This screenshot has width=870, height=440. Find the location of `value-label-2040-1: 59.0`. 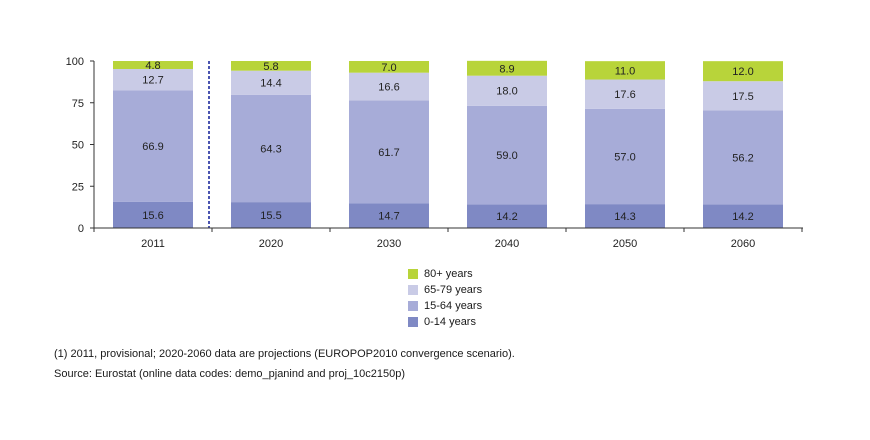

value-label-2040-1: 59.0 is located at coordinates (506, 156).